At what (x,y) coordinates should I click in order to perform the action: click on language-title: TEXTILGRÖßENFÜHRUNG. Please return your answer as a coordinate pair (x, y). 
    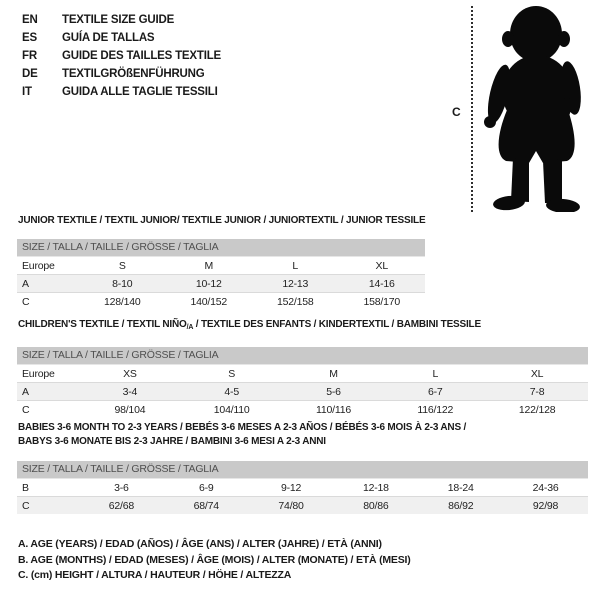
    Looking at the image, I should click on (133, 74).